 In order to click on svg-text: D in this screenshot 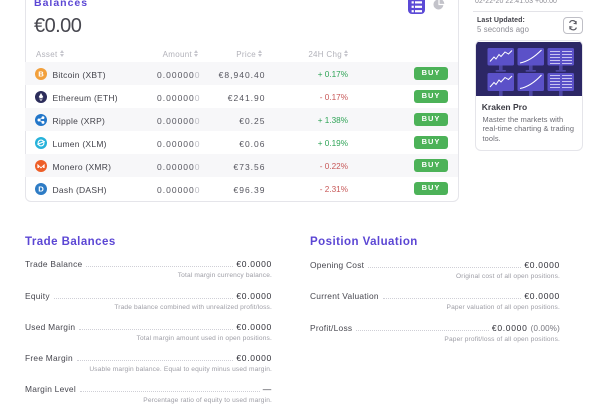, I will do `click(41, 189)`.